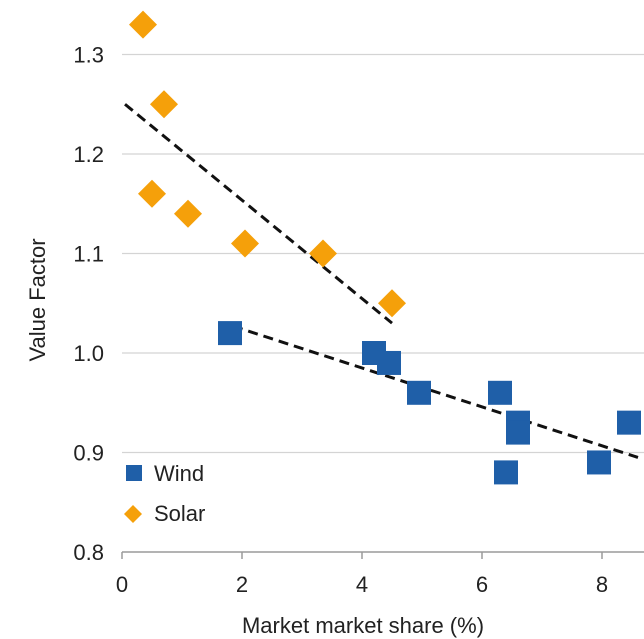  I want to click on y-tick-label: 1.2, so click(88, 154).